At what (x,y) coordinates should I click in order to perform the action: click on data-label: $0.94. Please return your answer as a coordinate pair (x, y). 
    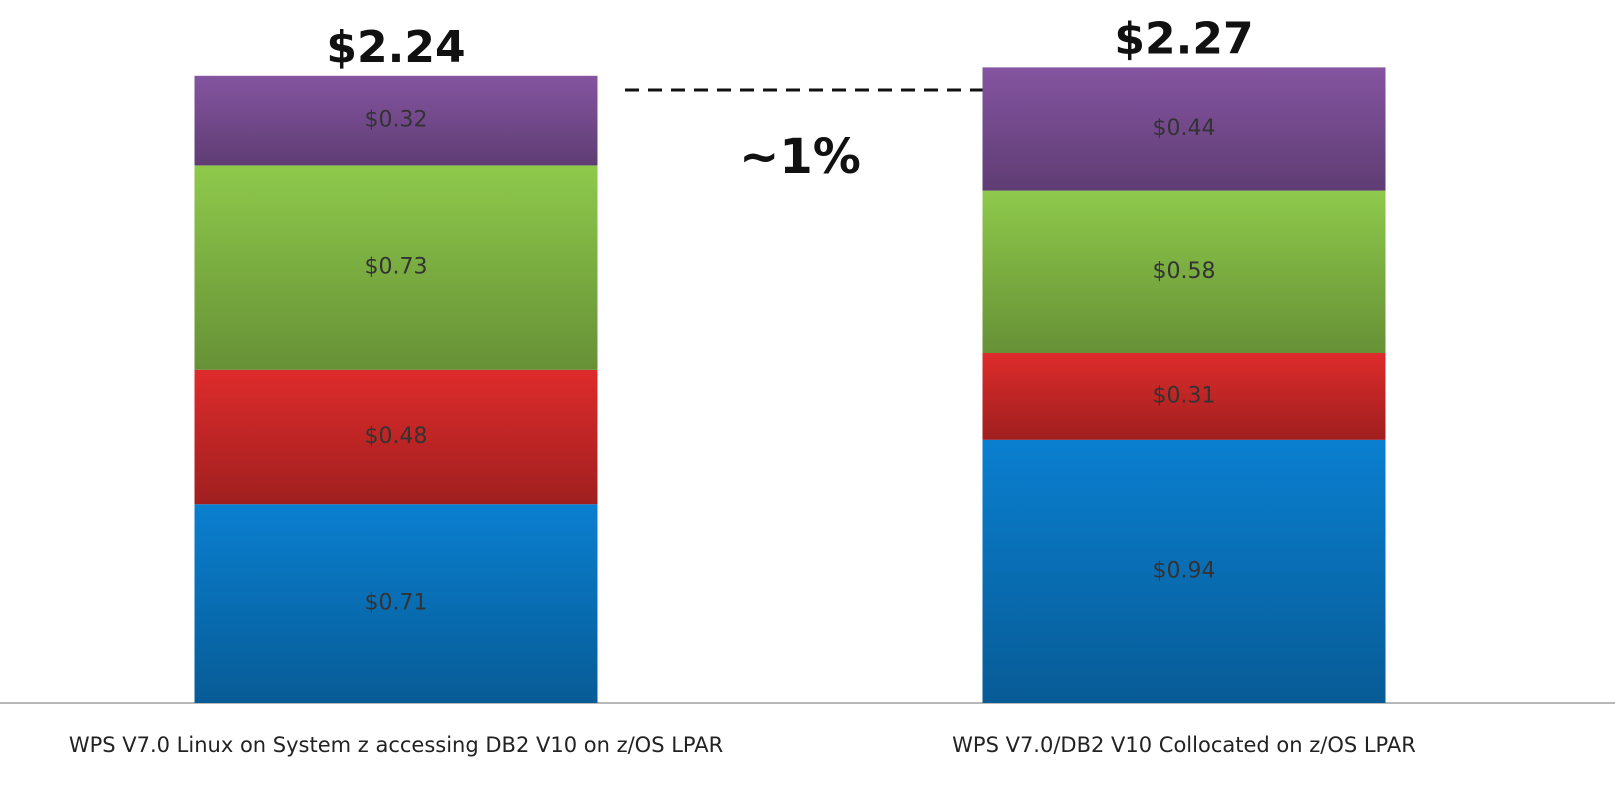
    Looking at the image, I should click on (1184, 570).